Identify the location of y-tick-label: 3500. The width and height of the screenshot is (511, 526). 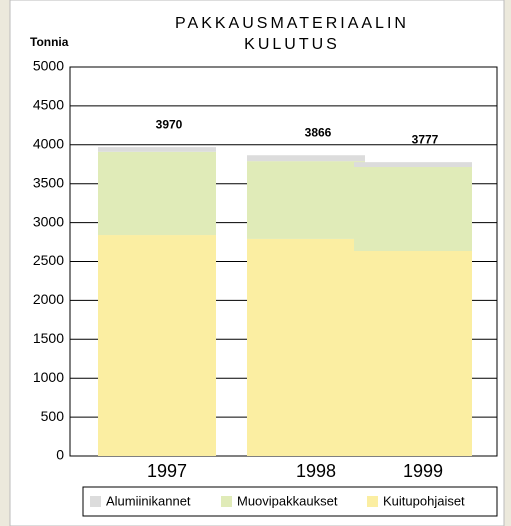
(48, 182).